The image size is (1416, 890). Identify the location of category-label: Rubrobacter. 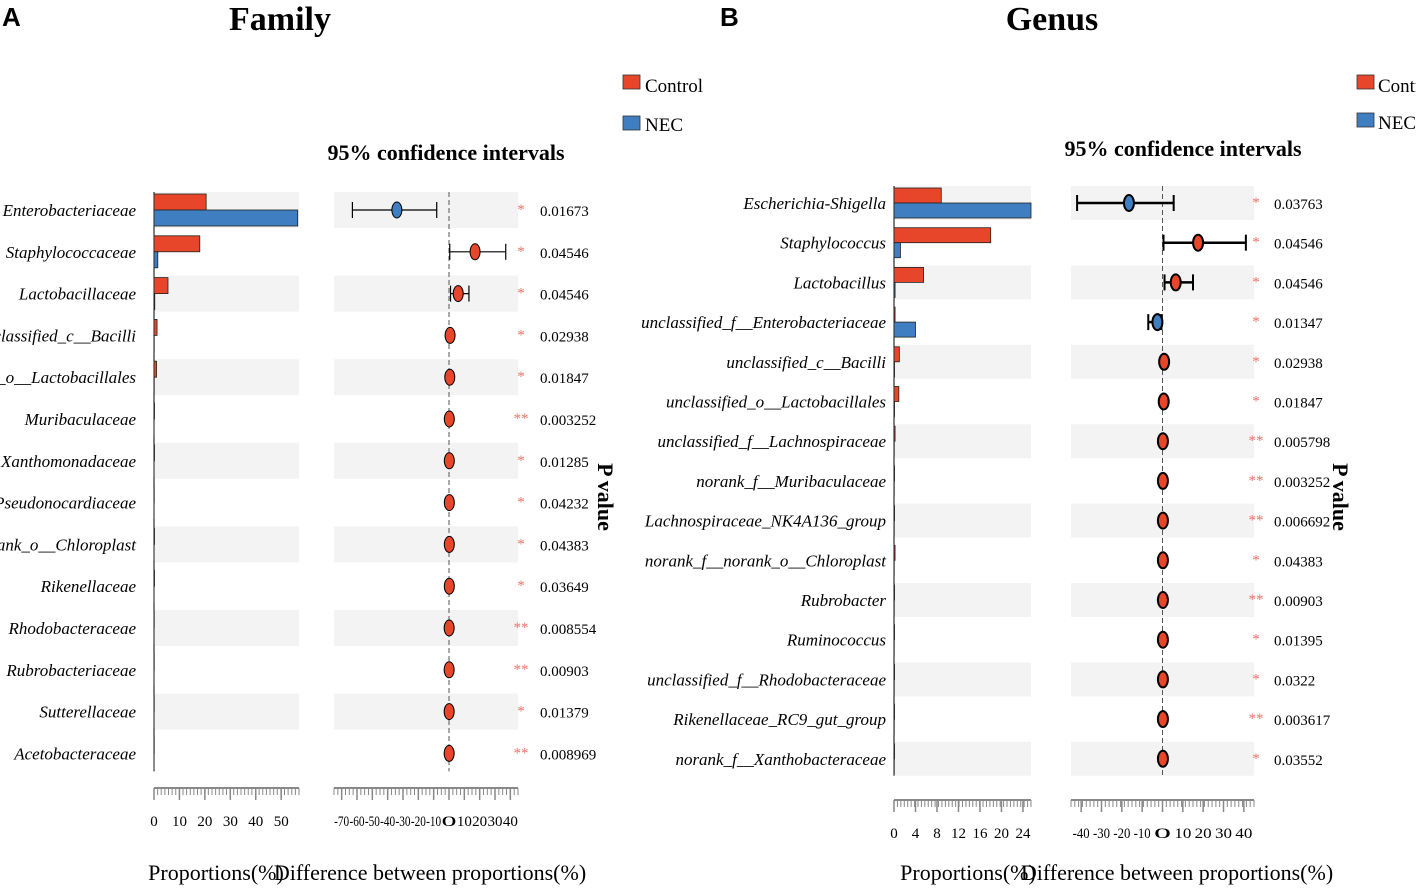
(843, 600).